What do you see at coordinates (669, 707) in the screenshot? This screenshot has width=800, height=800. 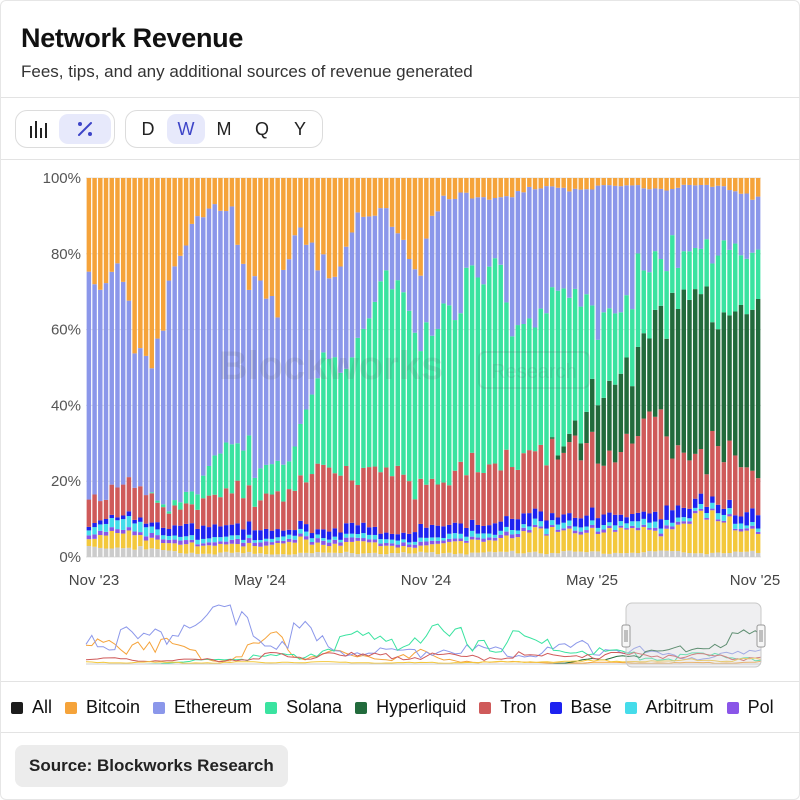 I see `legend-item-arbitrum: Arbitrum` at bounding box center [669, 707].